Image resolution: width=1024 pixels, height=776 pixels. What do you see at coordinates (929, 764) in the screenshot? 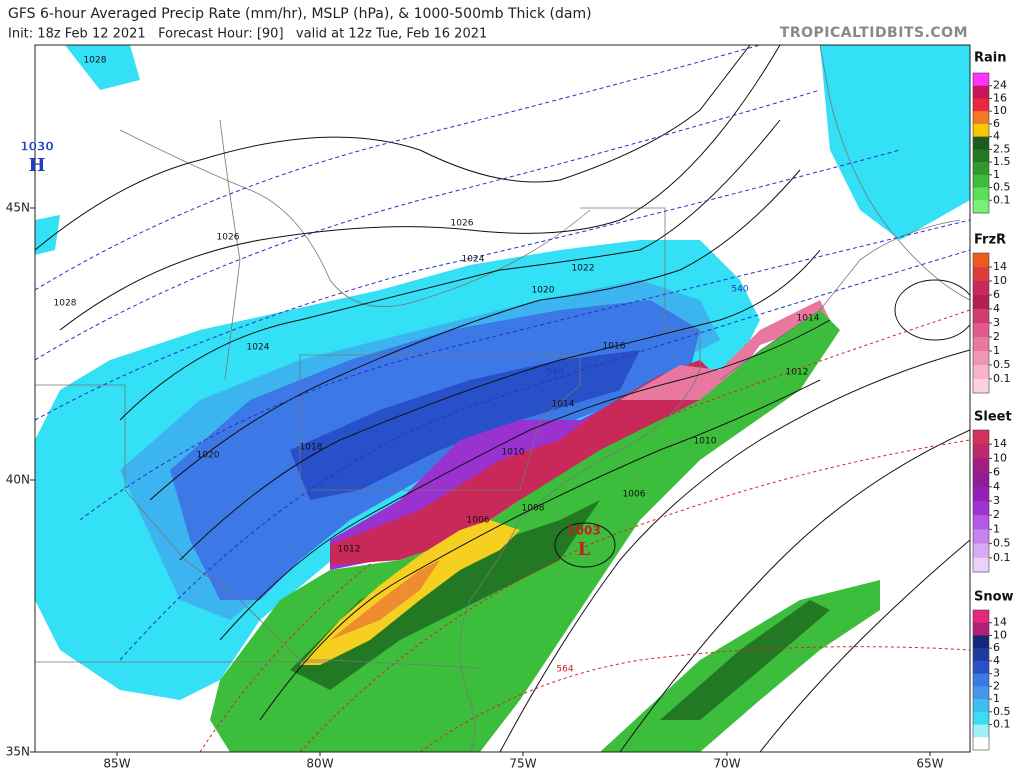
I see `lon-label: 65W` at bounding box center [929, 764].